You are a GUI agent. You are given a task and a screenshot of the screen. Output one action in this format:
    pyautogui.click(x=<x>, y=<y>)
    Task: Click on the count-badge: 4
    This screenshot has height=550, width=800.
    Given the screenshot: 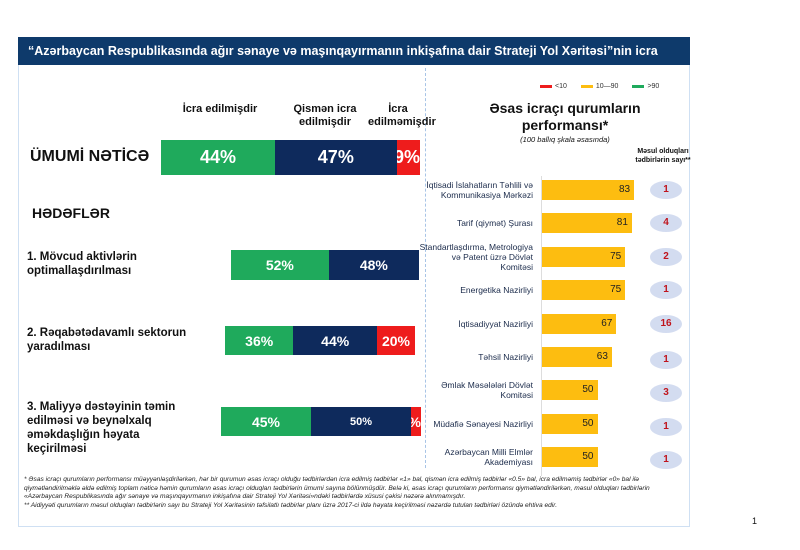 What is the action you would take?
    pyautogui.click(x=666, y=223)
    